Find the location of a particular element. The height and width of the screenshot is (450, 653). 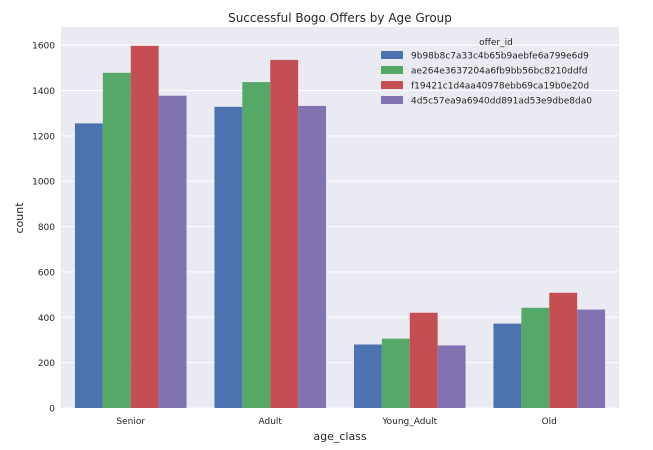

y-tick-label: 200 is located at coordinates (46, 364).